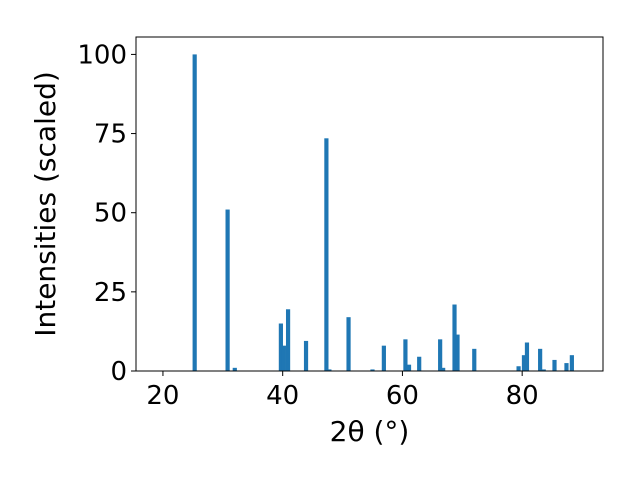 This screenshot has height=480, width=640. What do you see at coordinates (370, 431) in the screenshot?
I see `x-axis-label: 2θ (°)` at bounding box center [370, 431].